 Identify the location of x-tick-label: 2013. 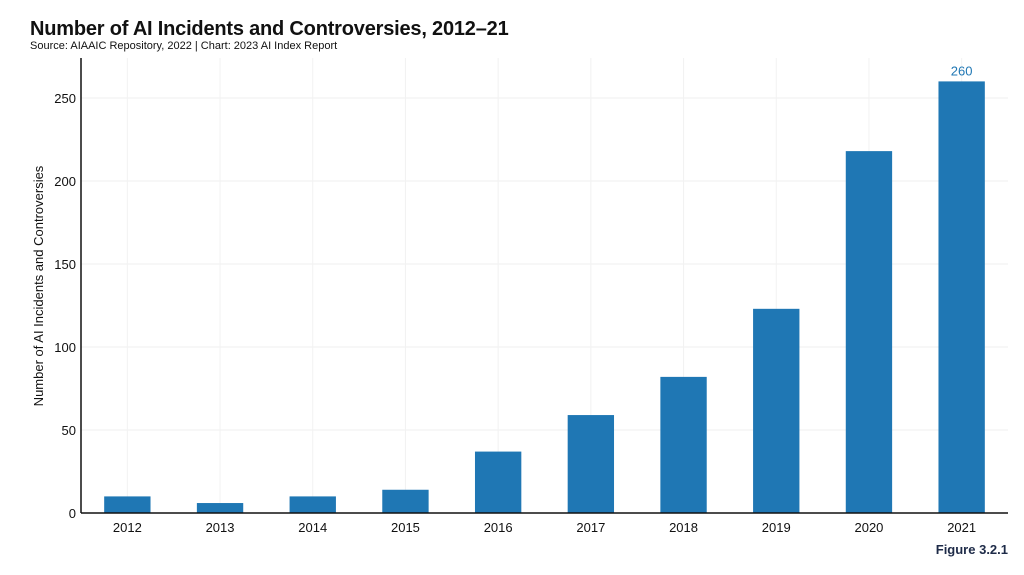
(220, 527).